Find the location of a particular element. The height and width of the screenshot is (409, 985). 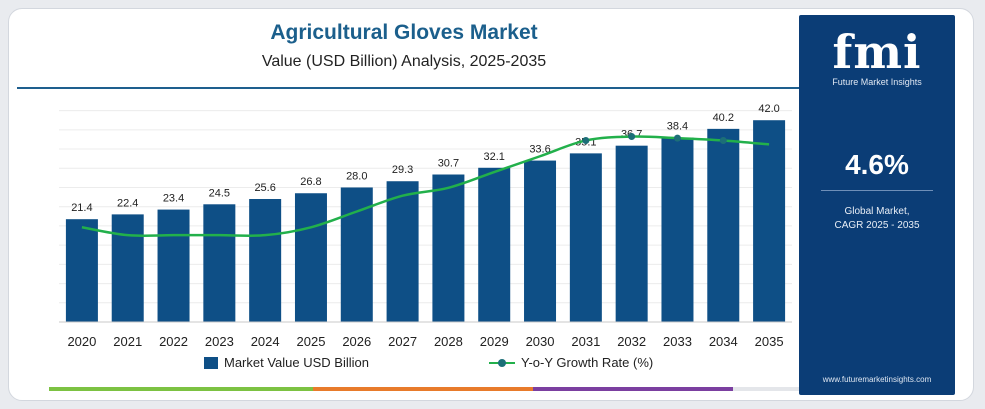

x-tick-2021: 2021 is located at coordinates (127, 341).